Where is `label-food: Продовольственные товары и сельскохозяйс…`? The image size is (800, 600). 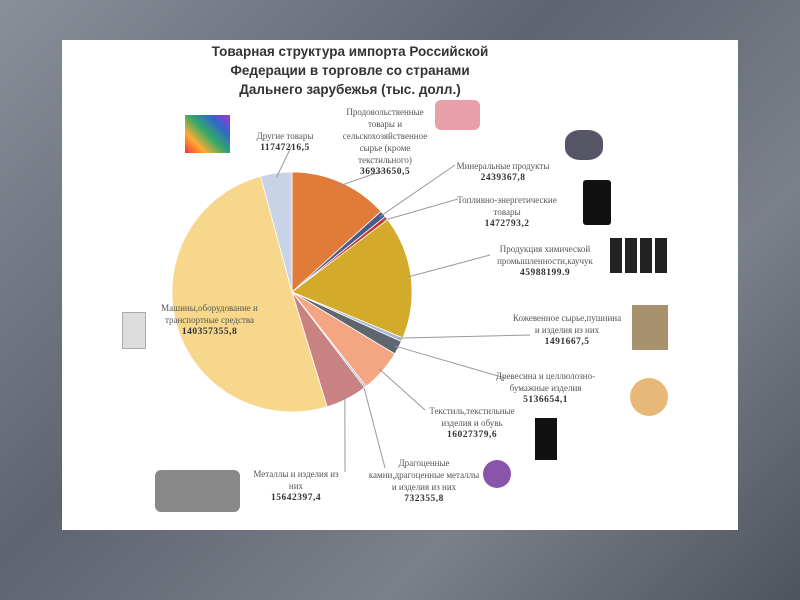 label-food: Продовольственные товары и сельскохозяйс… is located at coordinates (385, 142).